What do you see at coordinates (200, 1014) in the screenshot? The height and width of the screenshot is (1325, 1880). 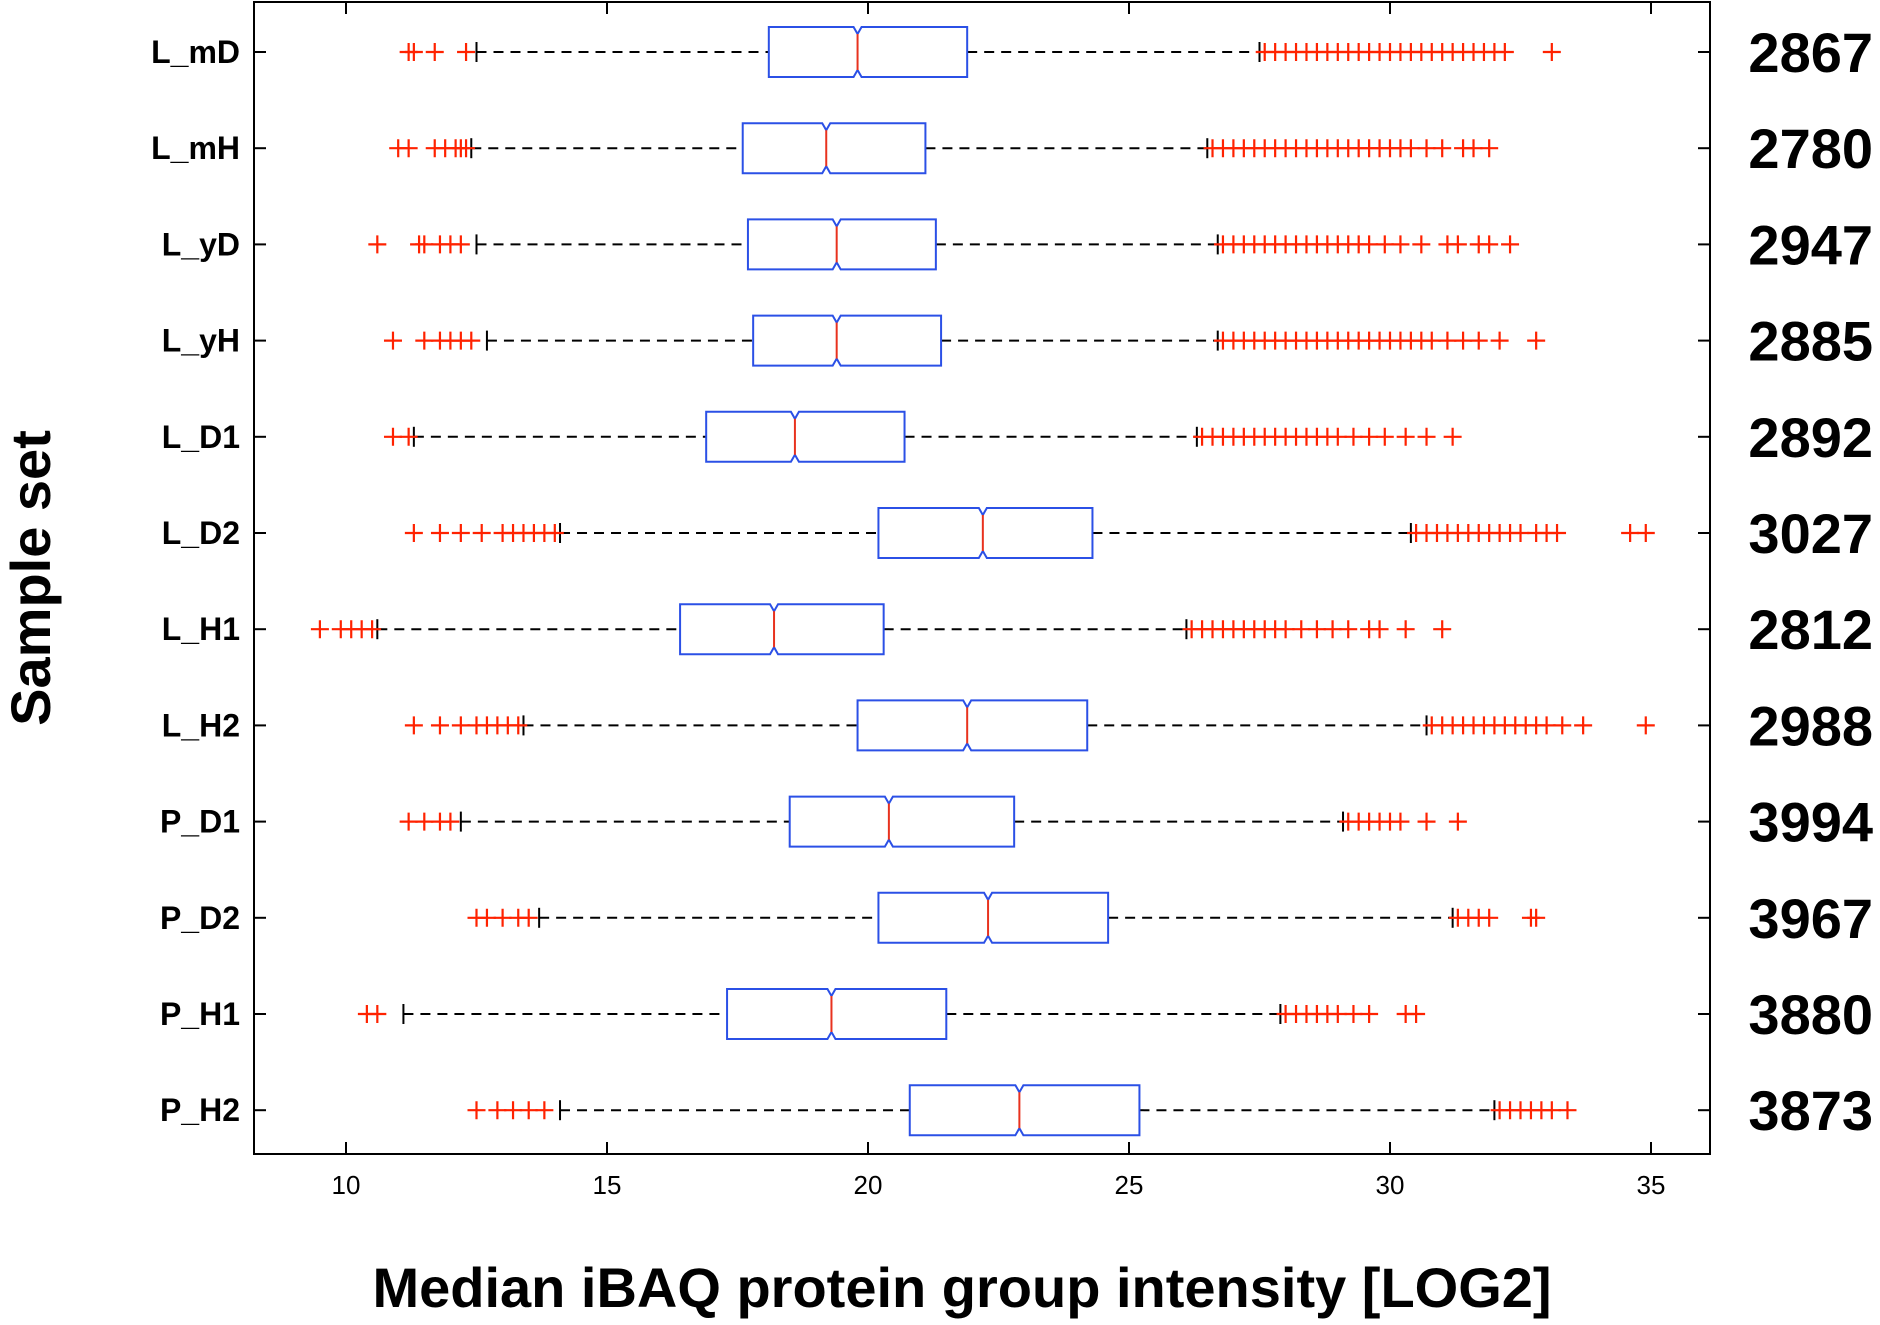 I see `category-label: P_H1` at bounding box center [200, 1014].